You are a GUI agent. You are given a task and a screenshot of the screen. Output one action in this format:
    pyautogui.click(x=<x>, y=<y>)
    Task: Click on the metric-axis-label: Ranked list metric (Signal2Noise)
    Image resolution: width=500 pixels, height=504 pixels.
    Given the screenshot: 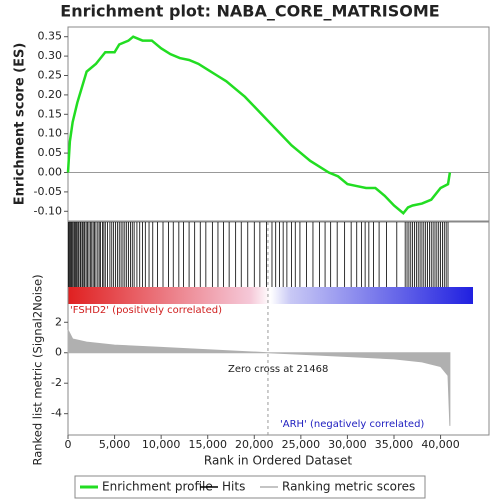 What is the action you would take?
    pyautogui.click(x=38, y=369)
    